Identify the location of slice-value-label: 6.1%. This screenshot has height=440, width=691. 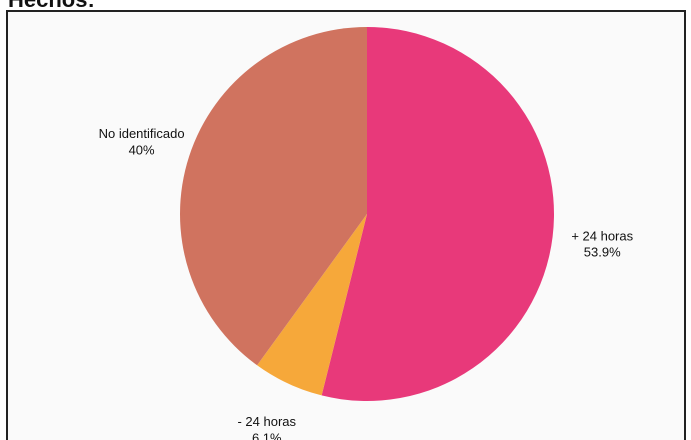
(267, 435).